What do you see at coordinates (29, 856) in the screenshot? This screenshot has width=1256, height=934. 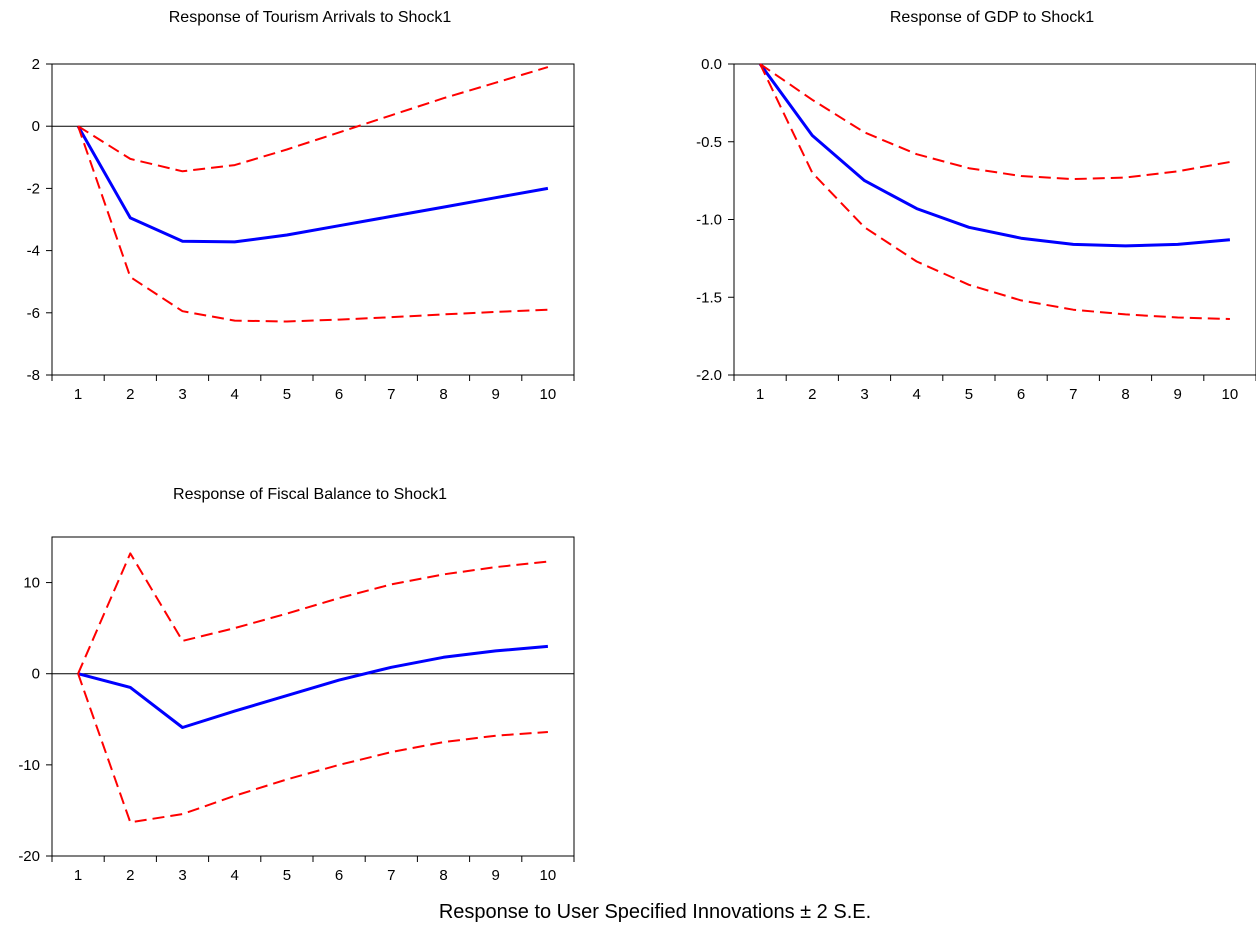 I see `y-tick-label: -20` at bounding box center [29, 856].